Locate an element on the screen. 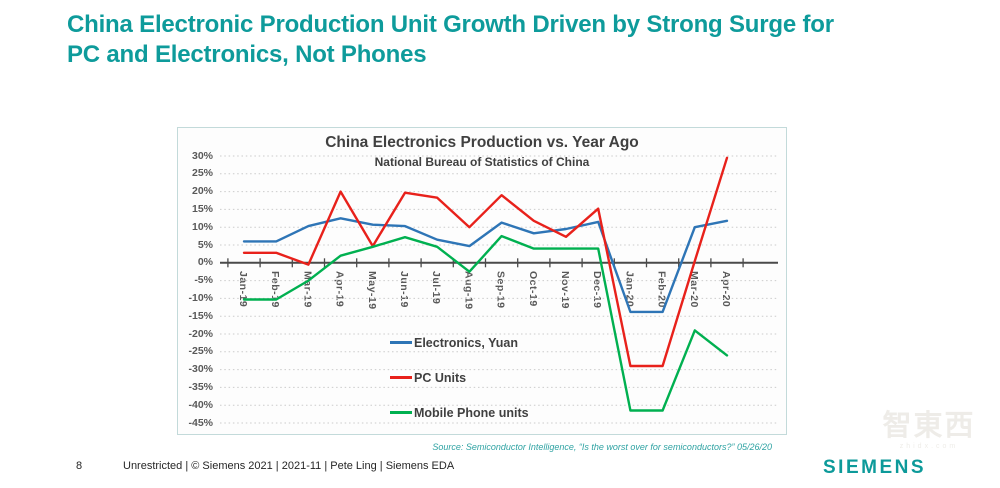 Image resolution: width=1000 pixels, height=488 pixels. watermark-subtext: zhidx.com is located at coordinates (929, 446).